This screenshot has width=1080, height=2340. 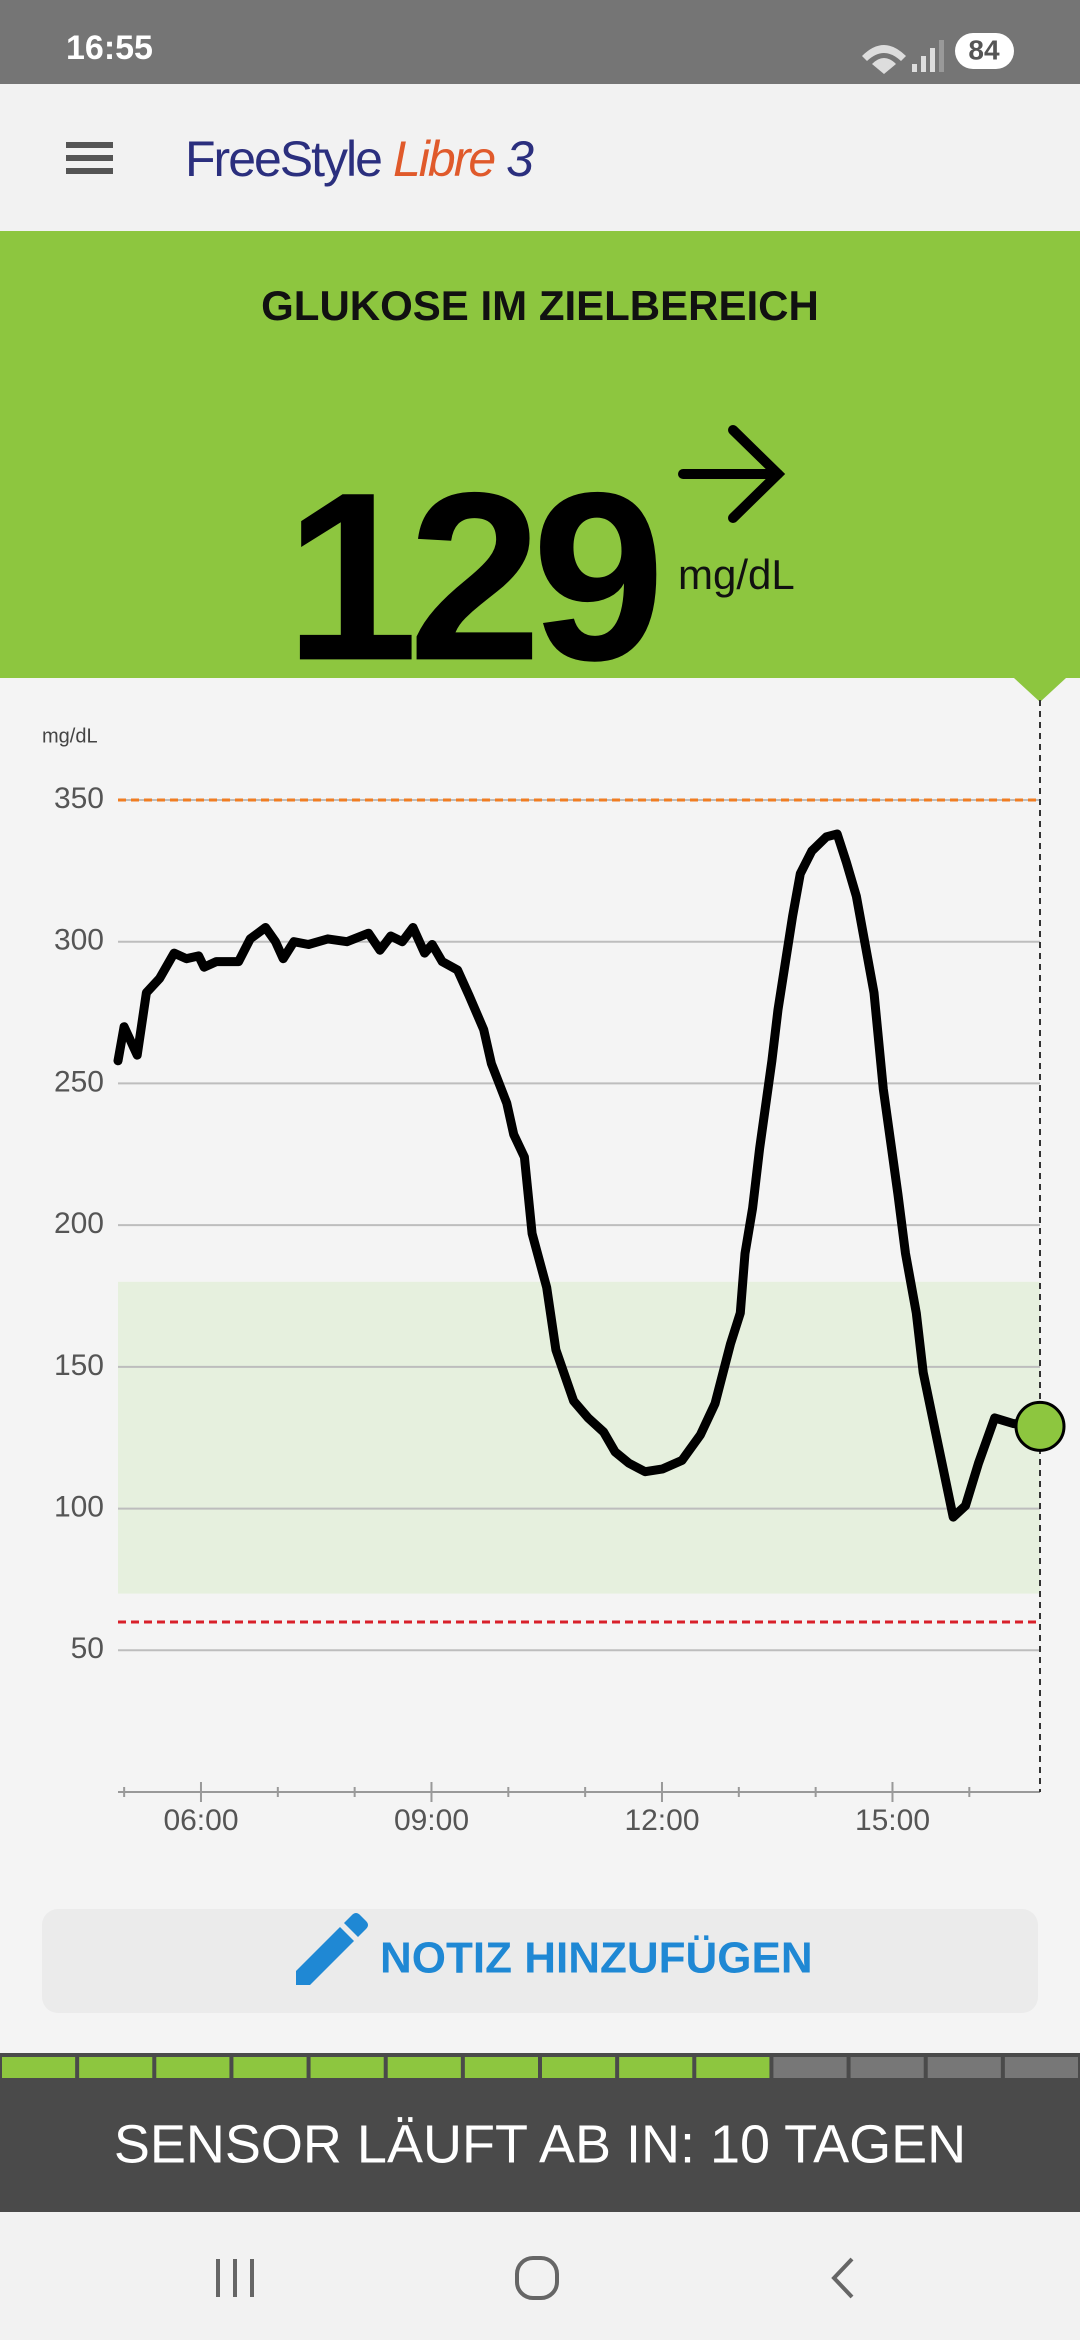 I want to click on pencil-icon, so click(x=332, y=1949).